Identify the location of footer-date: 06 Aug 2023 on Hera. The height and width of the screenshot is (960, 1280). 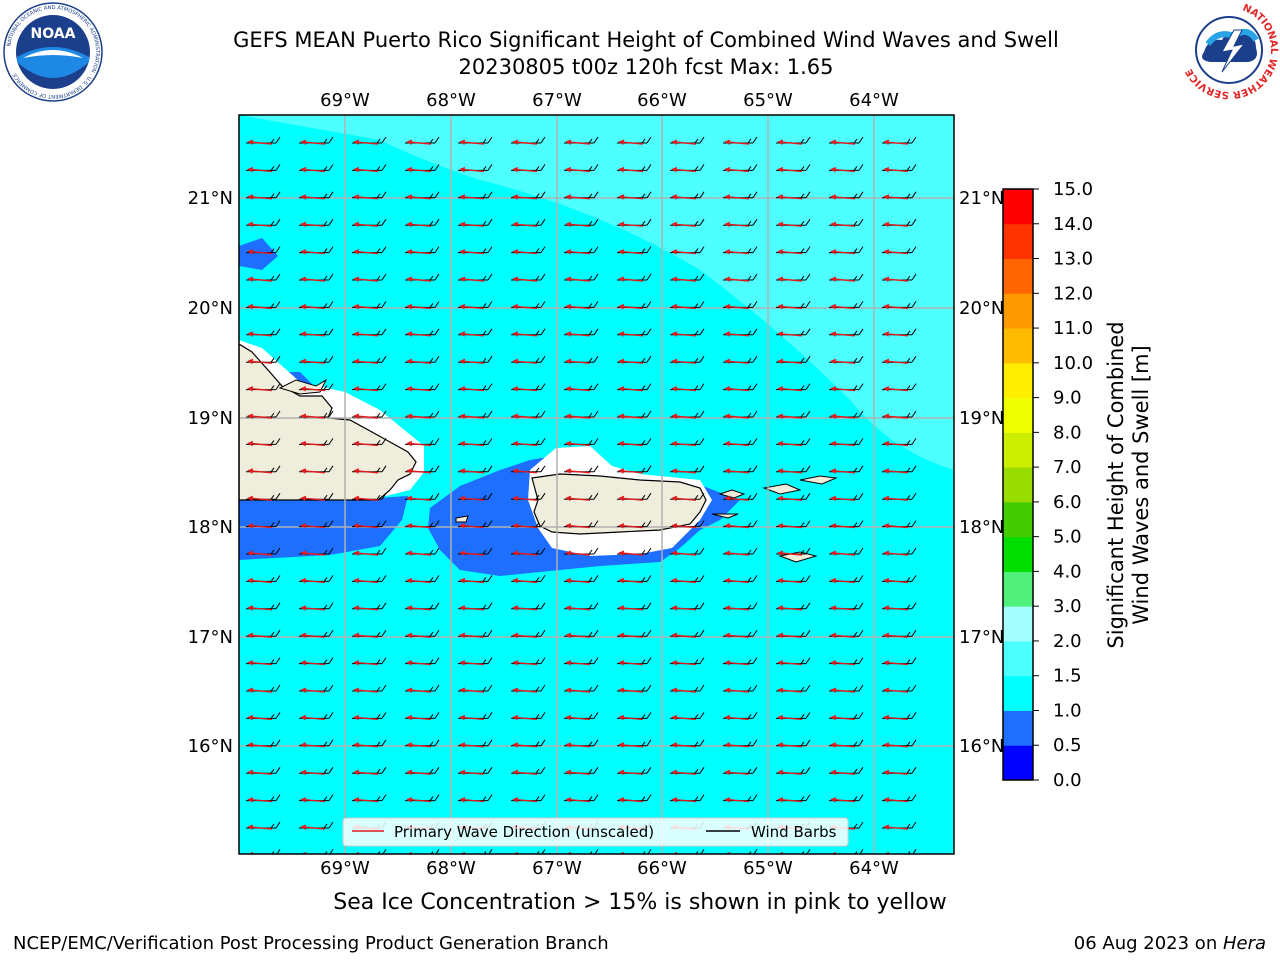
(1170, 943).